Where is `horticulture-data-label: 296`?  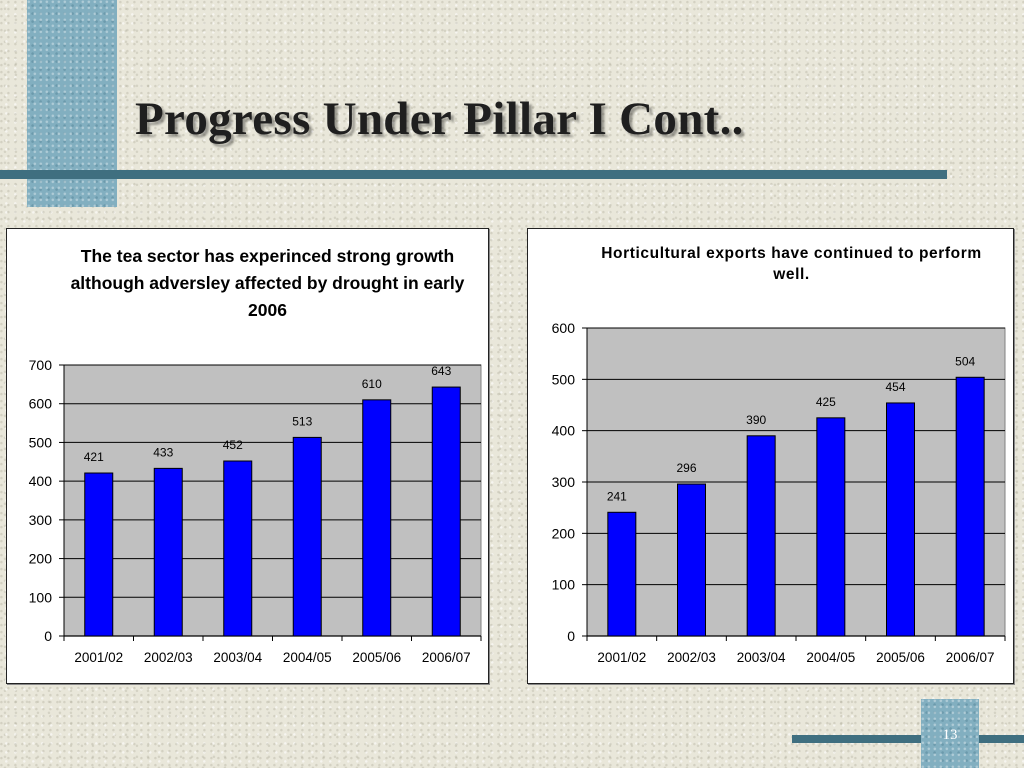
horticulture-data-label: 296 is located at coordinates (686, 468).